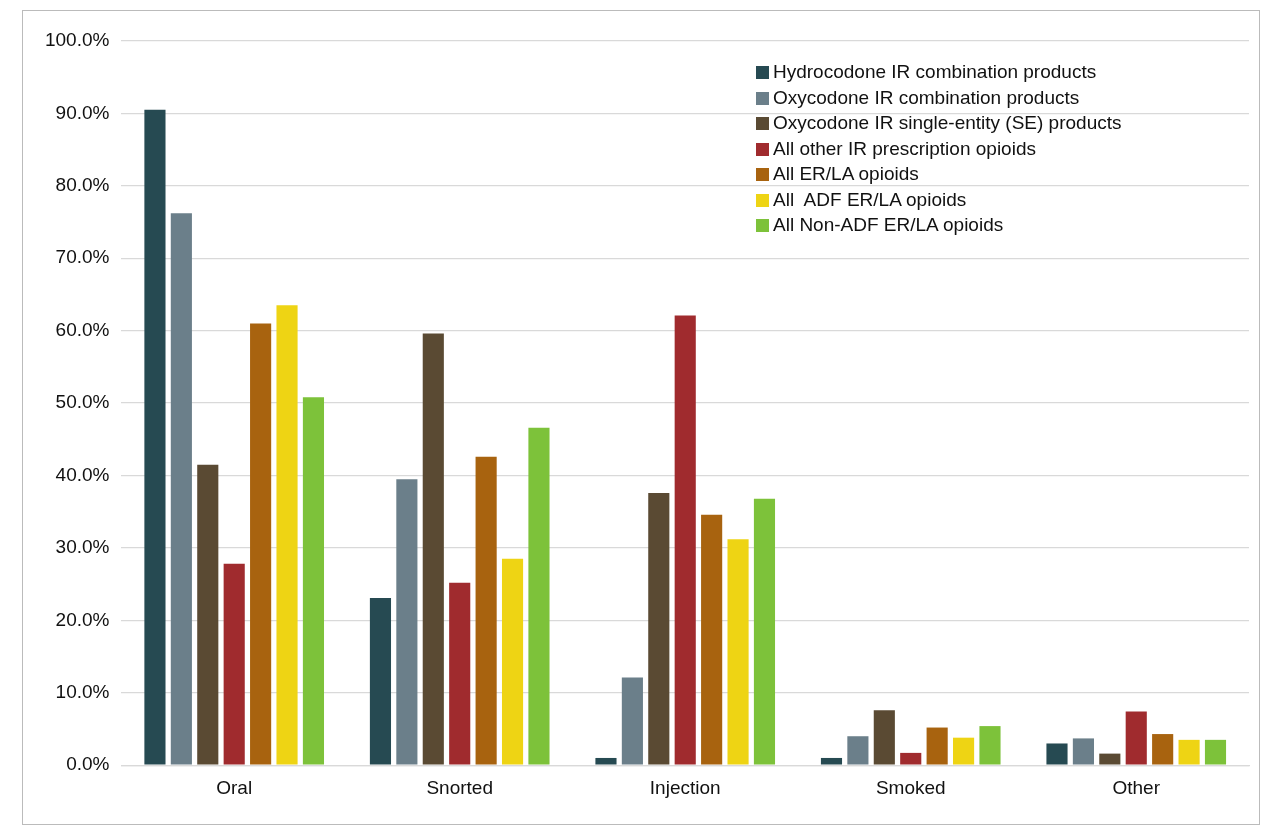 The image size is (1266, 828). What do you see at coordinates (910, 787) in the screenshot?
I see `x-tick-label: Smoked` at bounding box center [910, 787].